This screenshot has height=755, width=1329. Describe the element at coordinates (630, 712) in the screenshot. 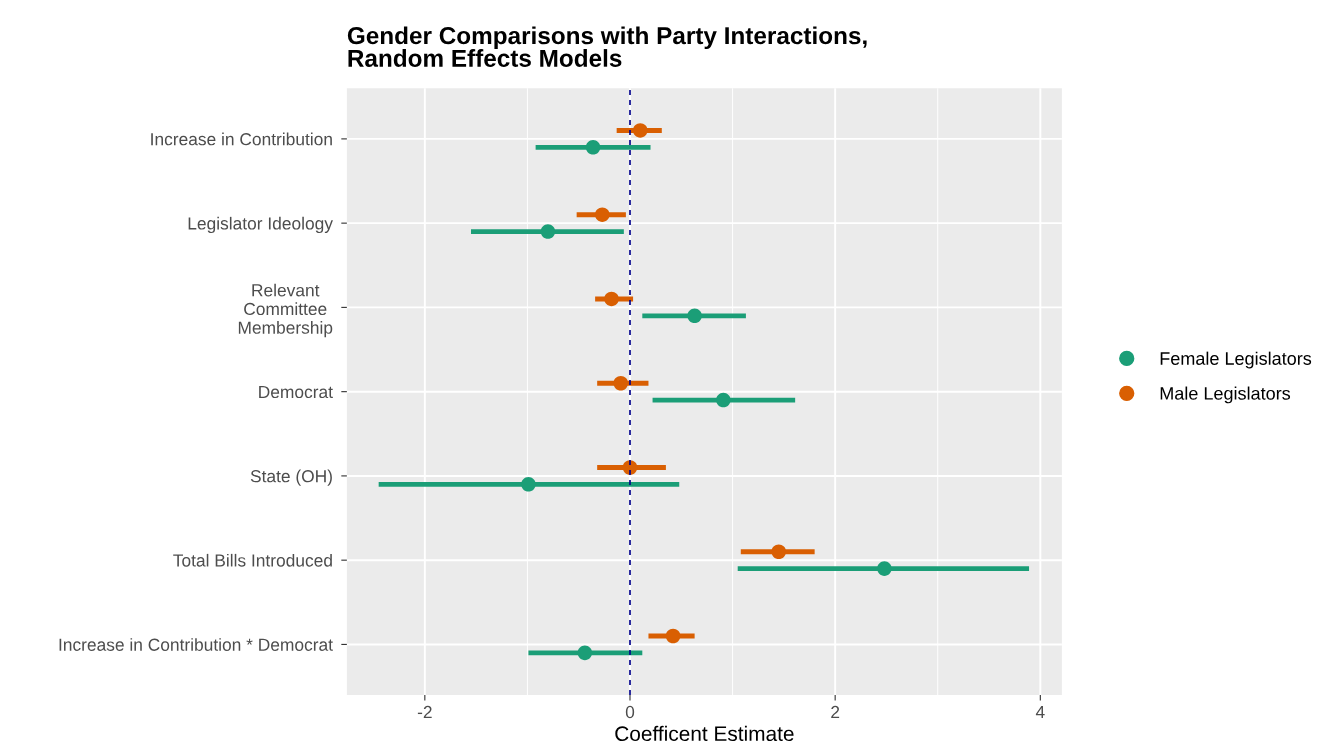

I see `x-tick-label: 0` at that location.